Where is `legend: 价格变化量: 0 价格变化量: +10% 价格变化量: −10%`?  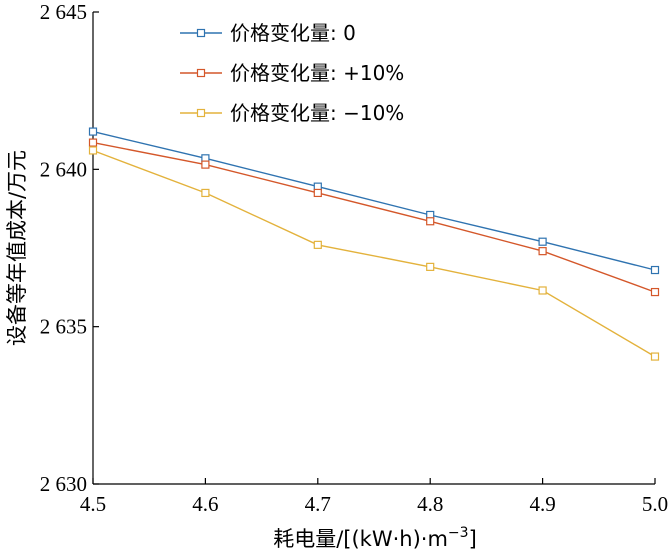 legend: 价格变化量: 0 价格变化量: +10% 价格变化量: −10% is located at coordinates (292, 73).